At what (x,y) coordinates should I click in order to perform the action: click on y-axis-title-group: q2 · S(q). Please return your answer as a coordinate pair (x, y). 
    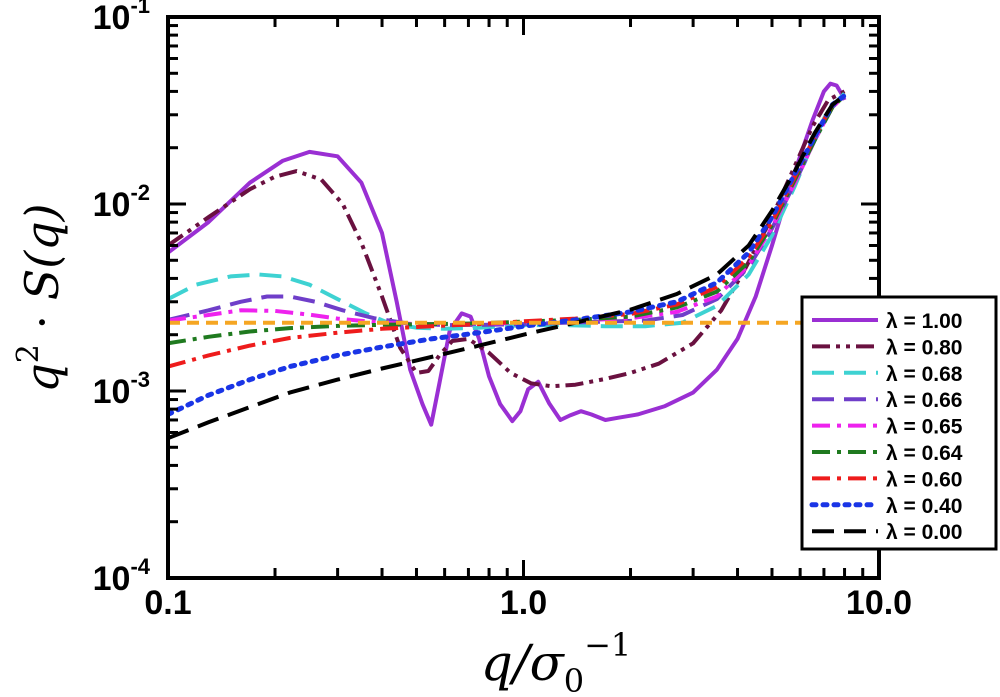
    Looking at the image, I should click on (40, 297).